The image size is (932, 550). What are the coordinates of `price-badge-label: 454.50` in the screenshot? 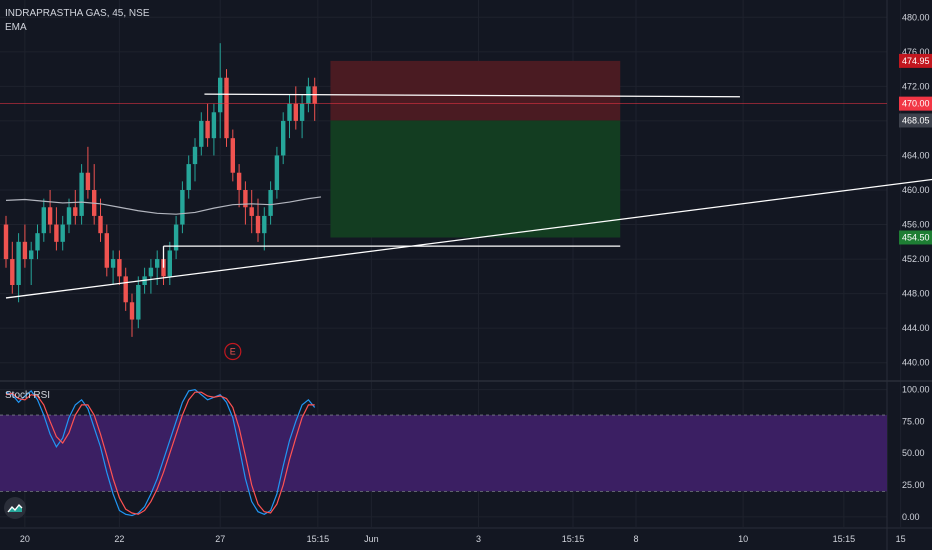 It's located at (916, 238).